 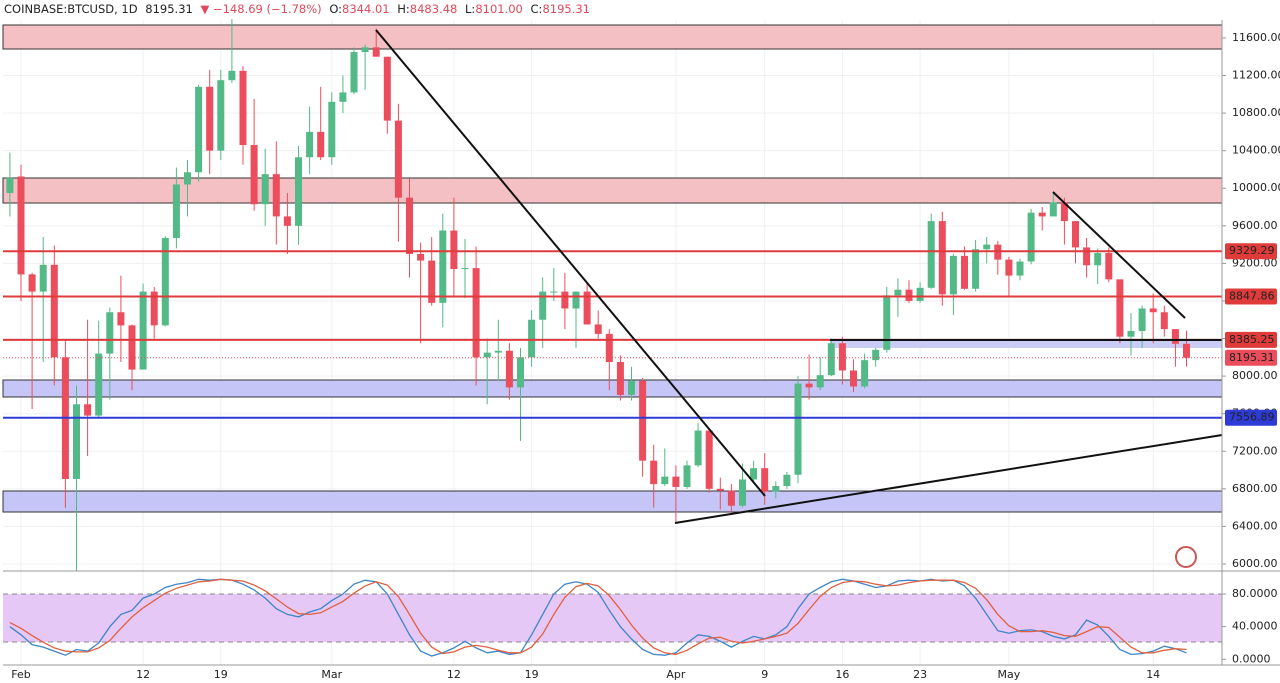 What do you see at coordinates (1251, 658) in the screenshot?
I see `y-tick-label: 0.0000` at bounding box center [1251, 658].